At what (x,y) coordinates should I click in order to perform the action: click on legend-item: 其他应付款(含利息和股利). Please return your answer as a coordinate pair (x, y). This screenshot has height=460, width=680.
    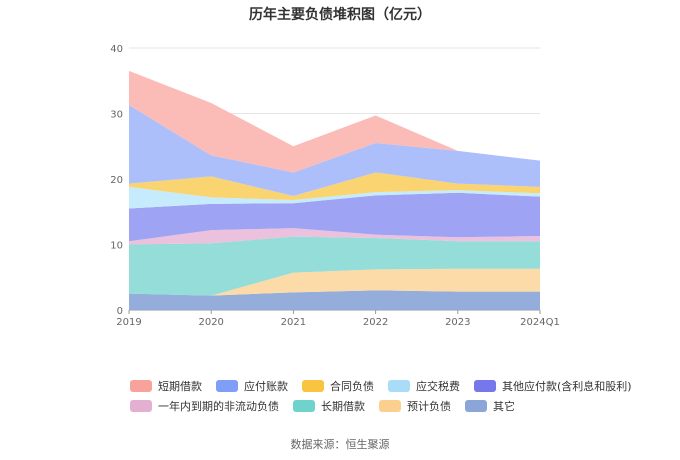
    Looking at the image, I should click on (553, 386).